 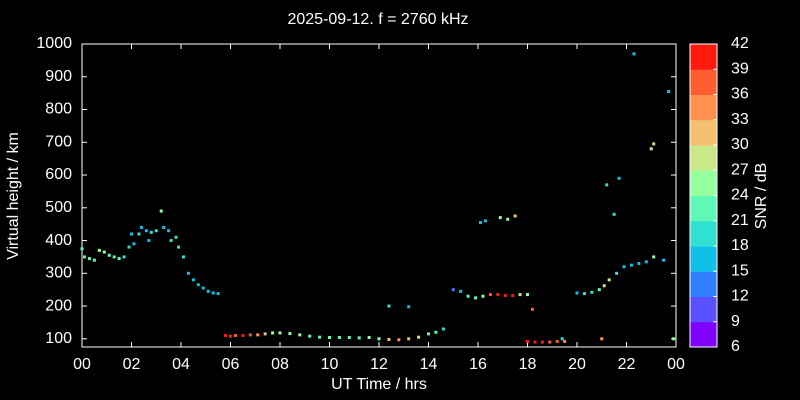 What do you see at coordinates (740, 195) in the screenshot?
I see `colorbar-tick-label: 24` at bounding box center [740, 195].